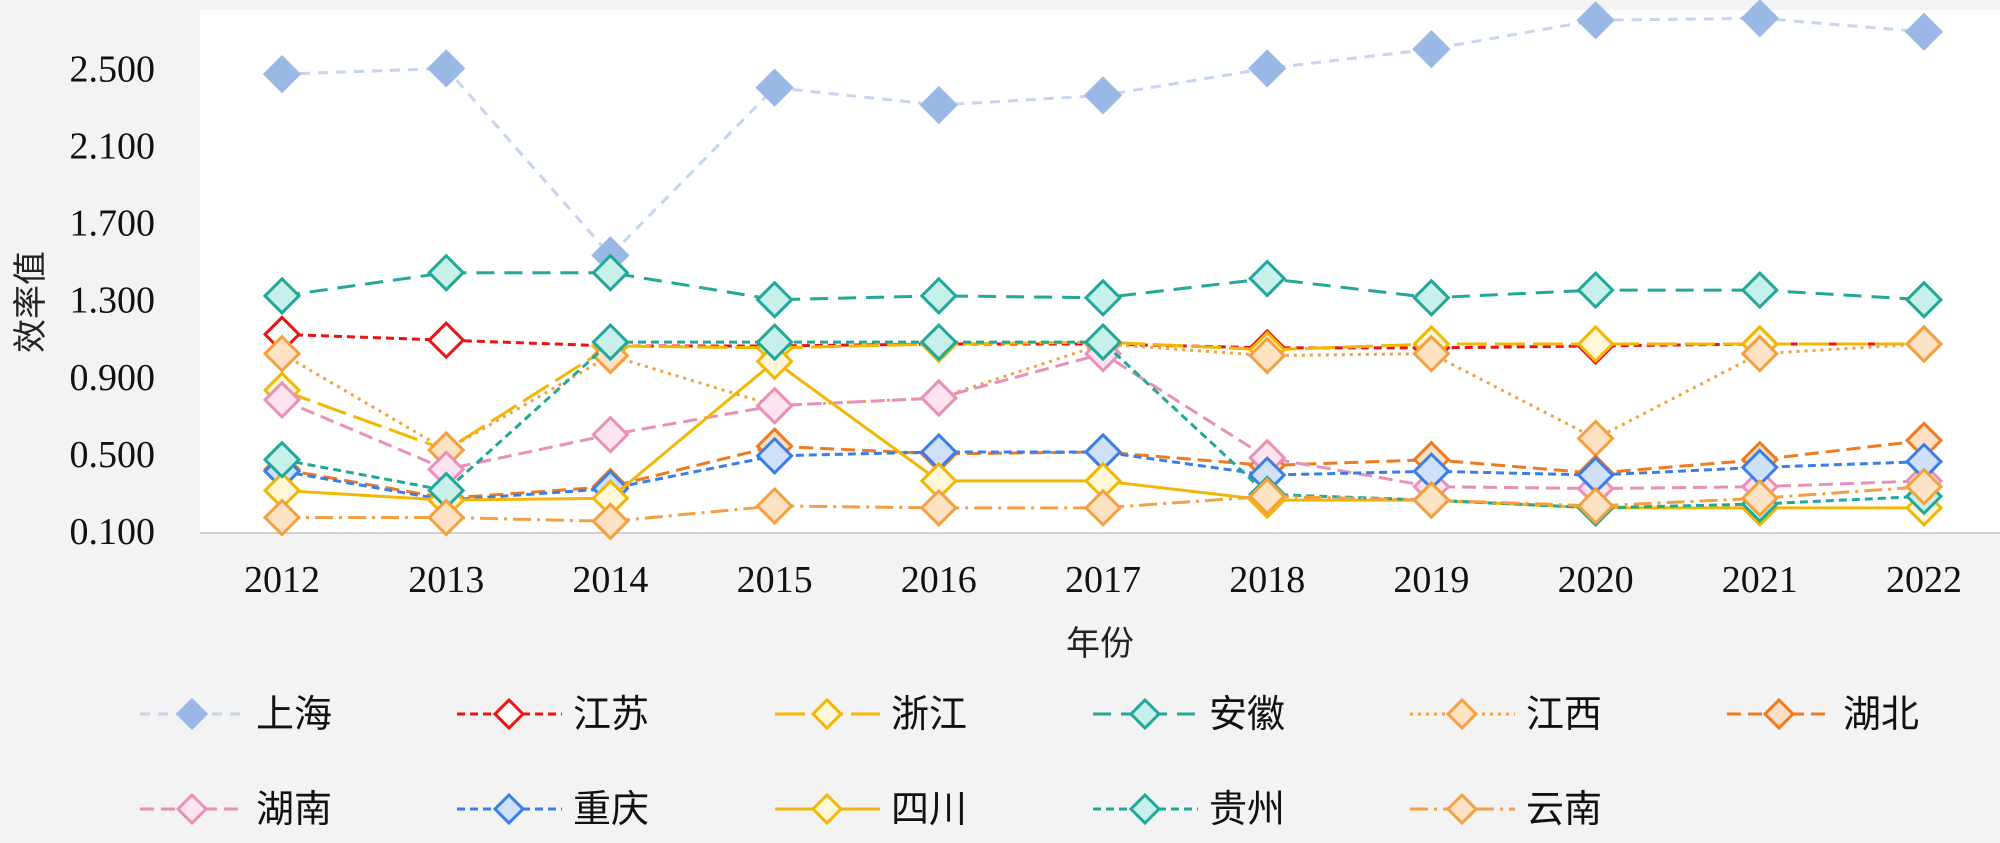 This screenshot has width=2000, height=843. I want to click on y-tick-label: 2.100, so click(113, 147).